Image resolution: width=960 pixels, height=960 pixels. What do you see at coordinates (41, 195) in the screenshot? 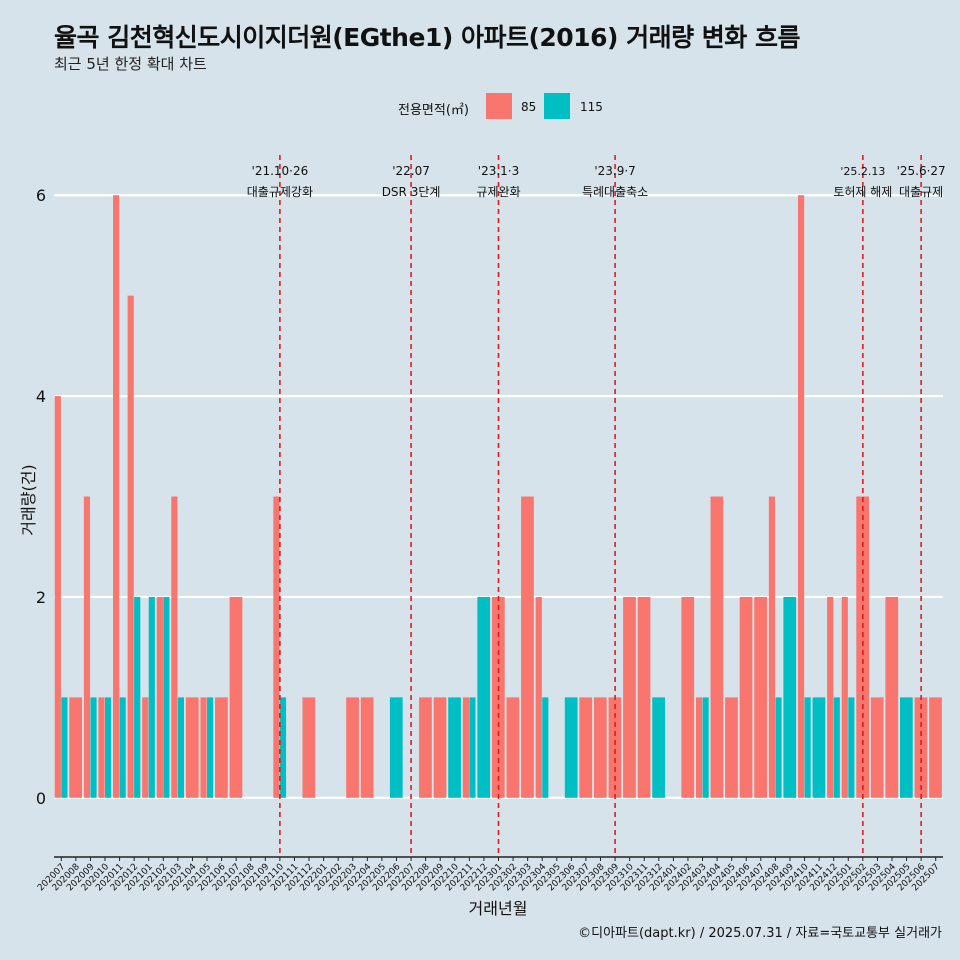
I see `y-tick-label: 6` at bounding box center [41, 195].